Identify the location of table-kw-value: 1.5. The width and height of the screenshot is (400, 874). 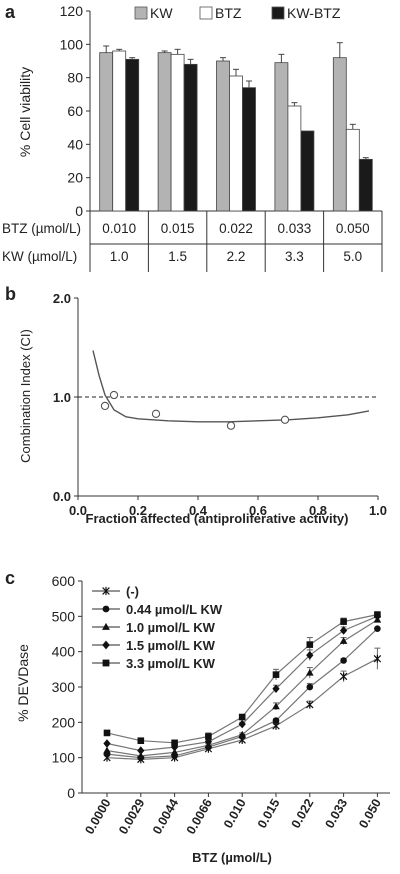
(177, 256).